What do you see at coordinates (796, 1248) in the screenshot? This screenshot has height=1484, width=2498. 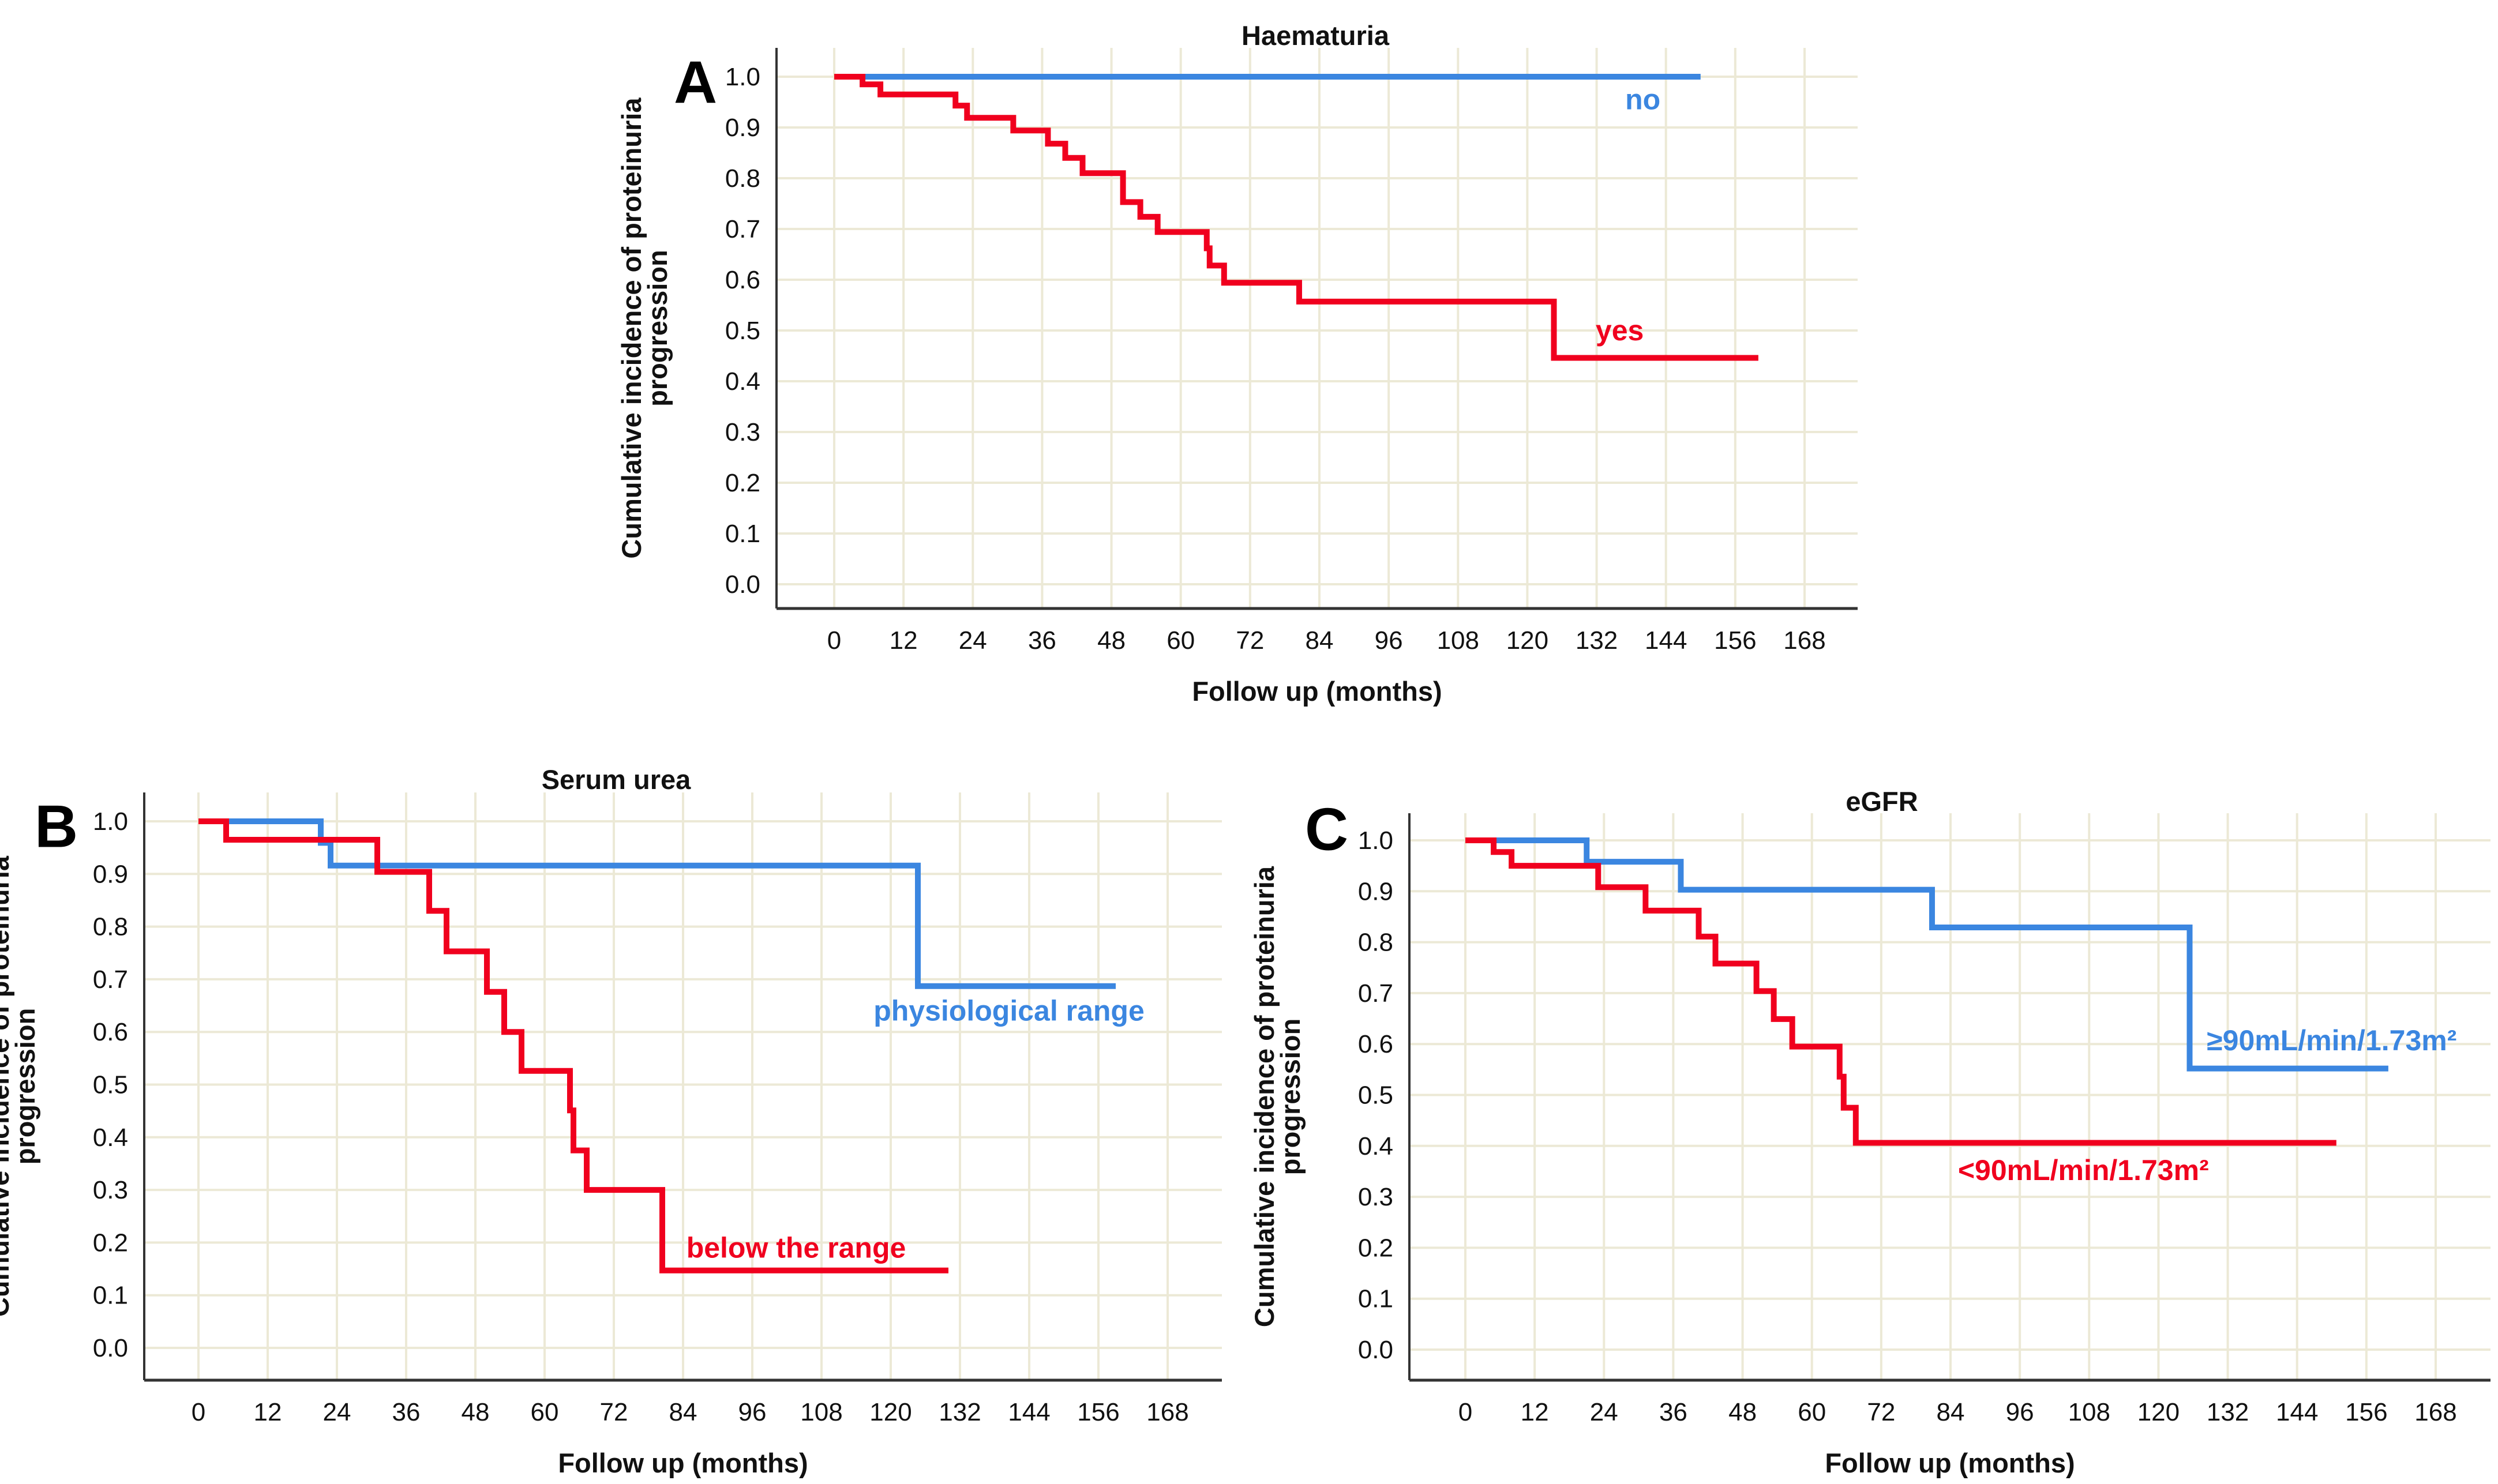 I see `series-label: below the range` at bounding box center [796, 1248].